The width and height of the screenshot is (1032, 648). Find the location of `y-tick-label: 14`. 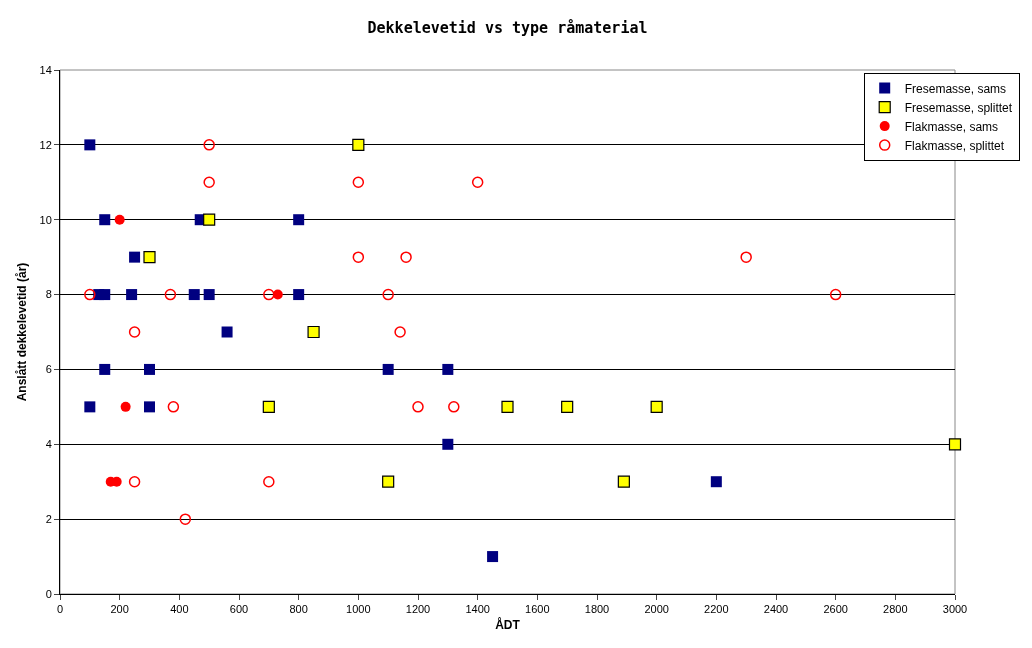

y-tick-label: 14 is located at coordinates (45, 69).